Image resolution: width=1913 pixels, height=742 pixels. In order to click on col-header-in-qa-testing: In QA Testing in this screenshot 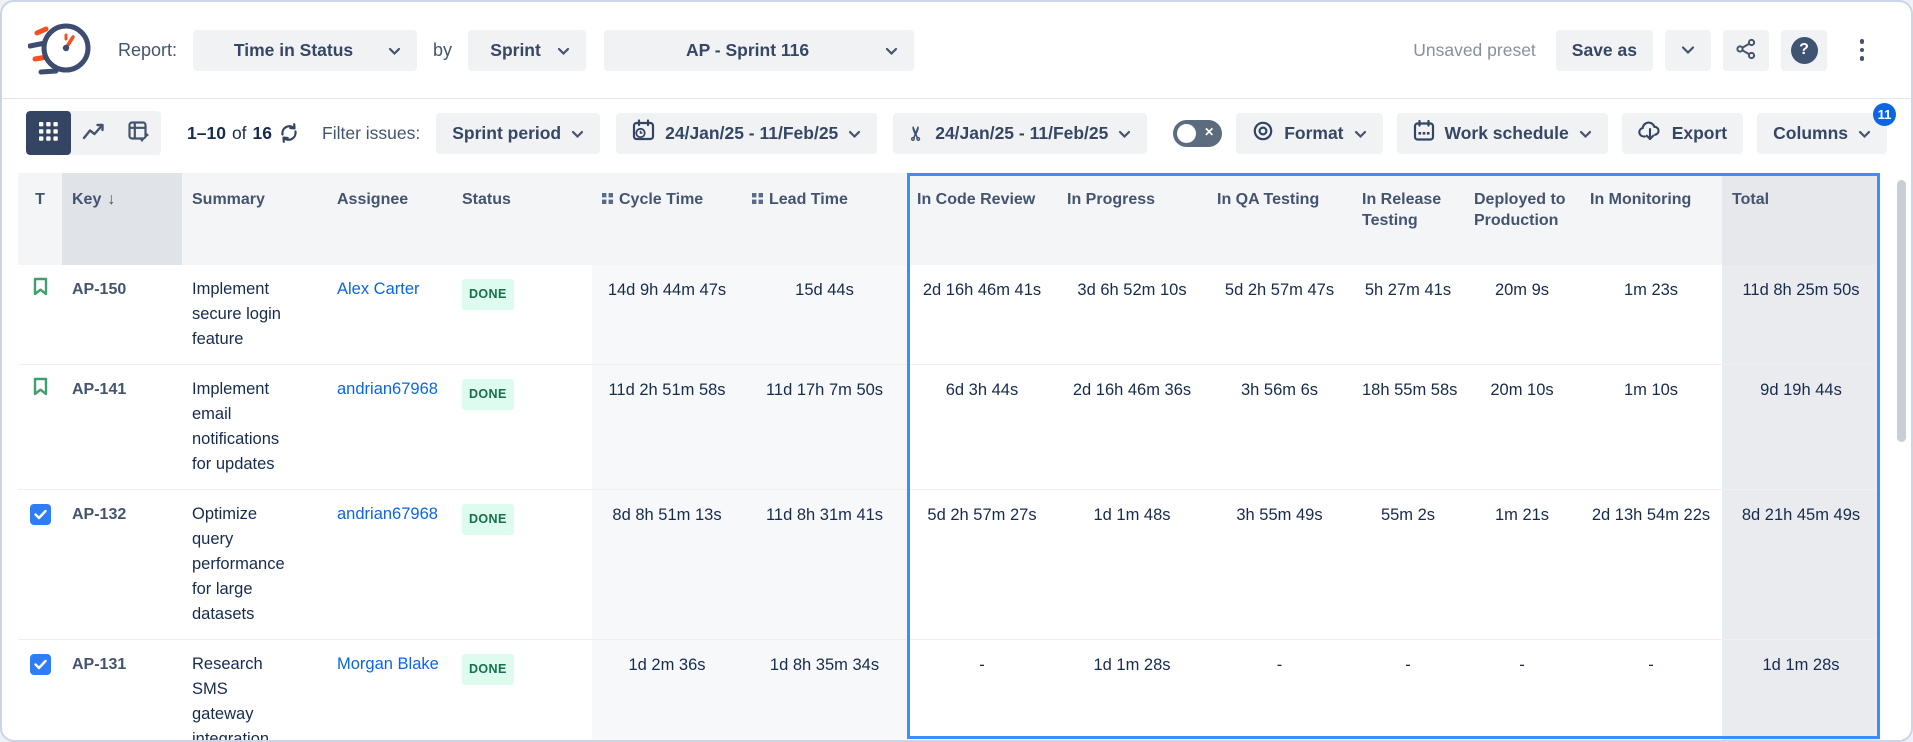, I will do `click(1279, 219)`.